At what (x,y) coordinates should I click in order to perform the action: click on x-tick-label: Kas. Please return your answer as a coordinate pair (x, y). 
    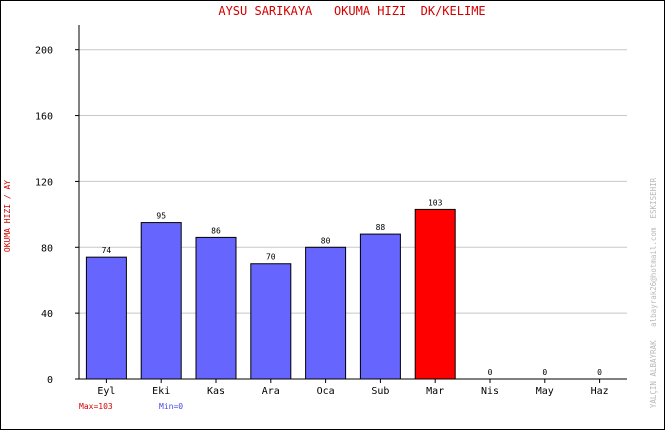
    Looking at the image, I should click on (216, 391).